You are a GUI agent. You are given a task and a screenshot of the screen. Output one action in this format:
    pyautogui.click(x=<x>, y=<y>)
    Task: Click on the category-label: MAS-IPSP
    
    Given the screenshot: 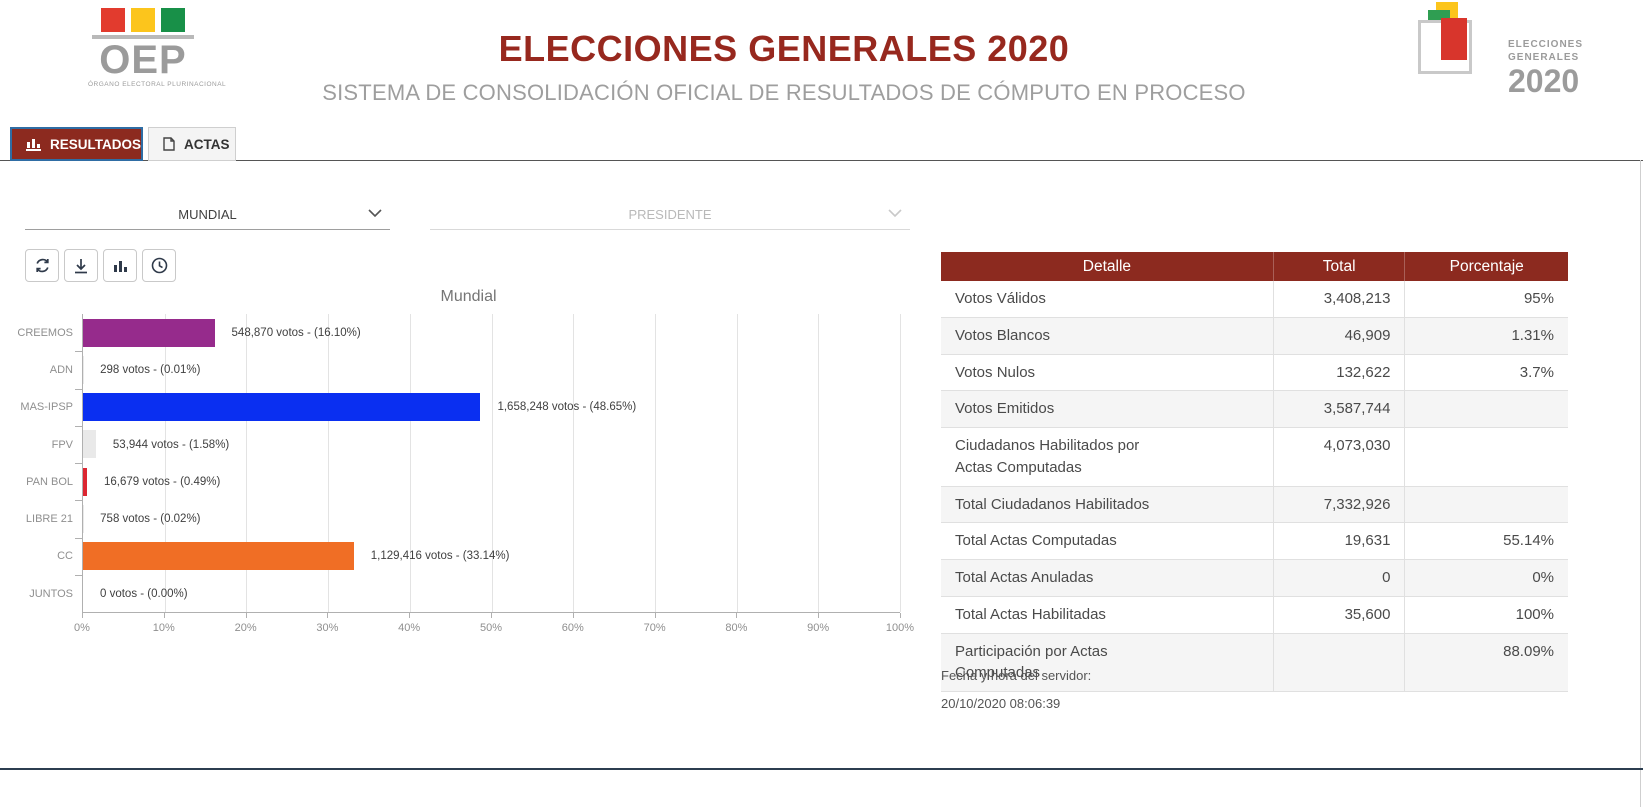 What is the action you would take?
    pyautogui.click(x=46, y=407)
    